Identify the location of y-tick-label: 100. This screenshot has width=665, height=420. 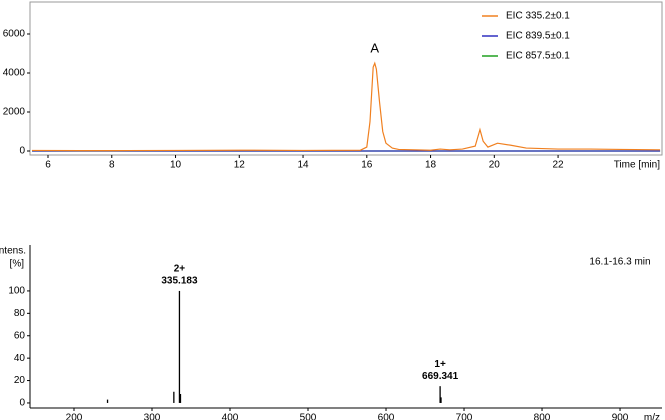
(16, 291).